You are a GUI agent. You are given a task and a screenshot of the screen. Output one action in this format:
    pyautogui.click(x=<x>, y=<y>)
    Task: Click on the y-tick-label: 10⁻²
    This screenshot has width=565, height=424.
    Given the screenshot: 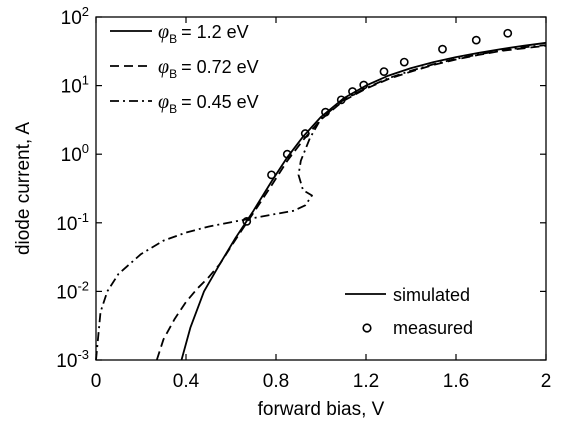 What is the action you would take?
    pyautogui.click(x=72, y=290)
    